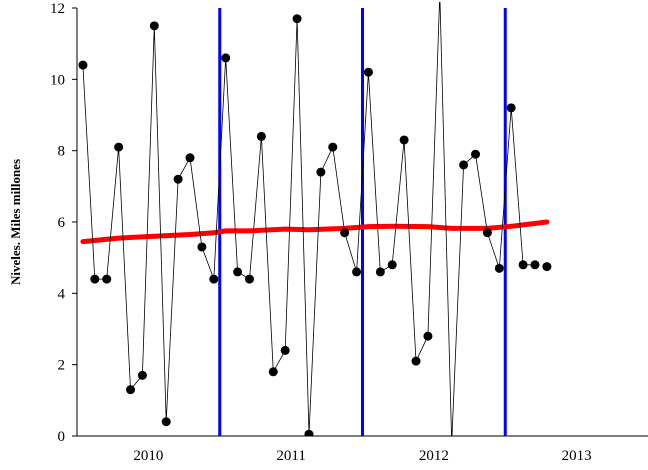  I want to click on y-tick-label: 10, so click(57, 80).